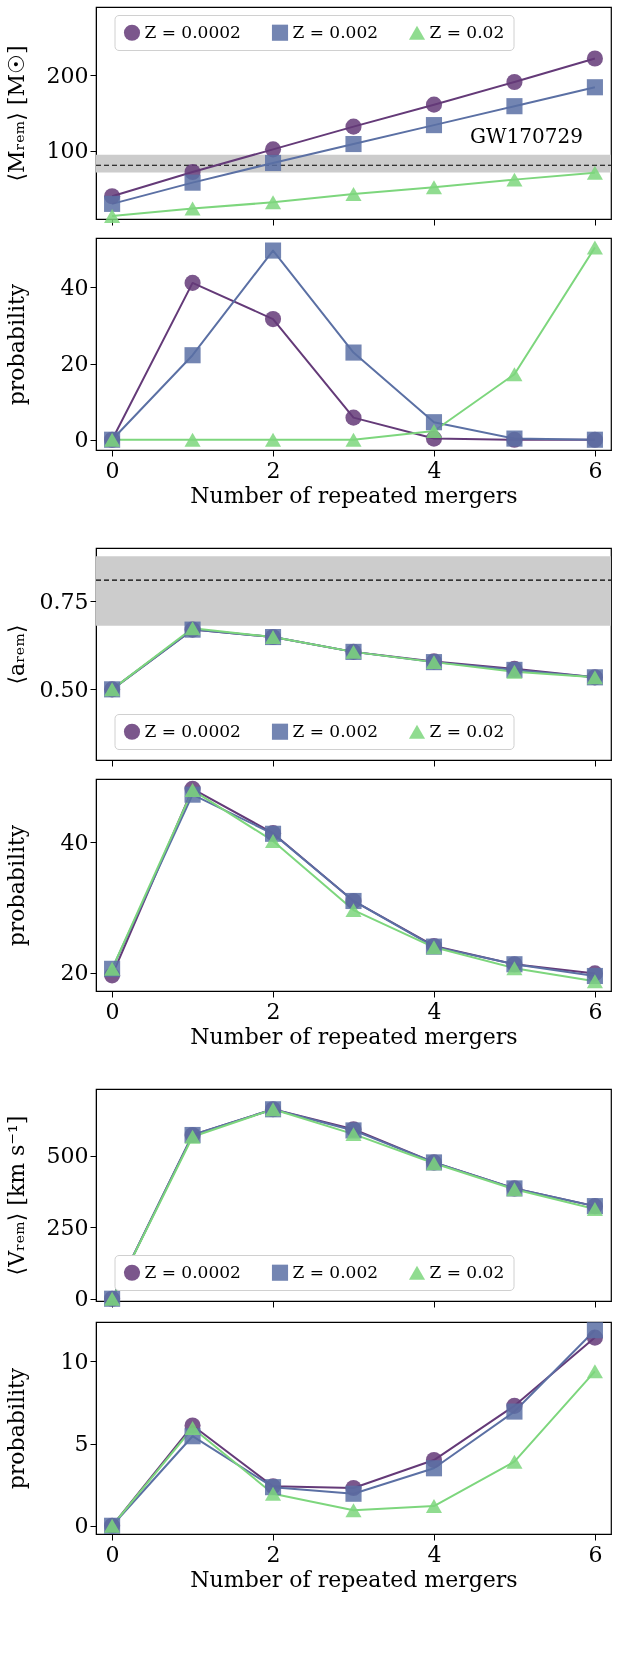 The height and width of the screenshot is (1670, 628). What do you see at coordinates (64, 601) in the screenshot?
I see `y-tick-label: 0.75` at bounding box center [64, 601].